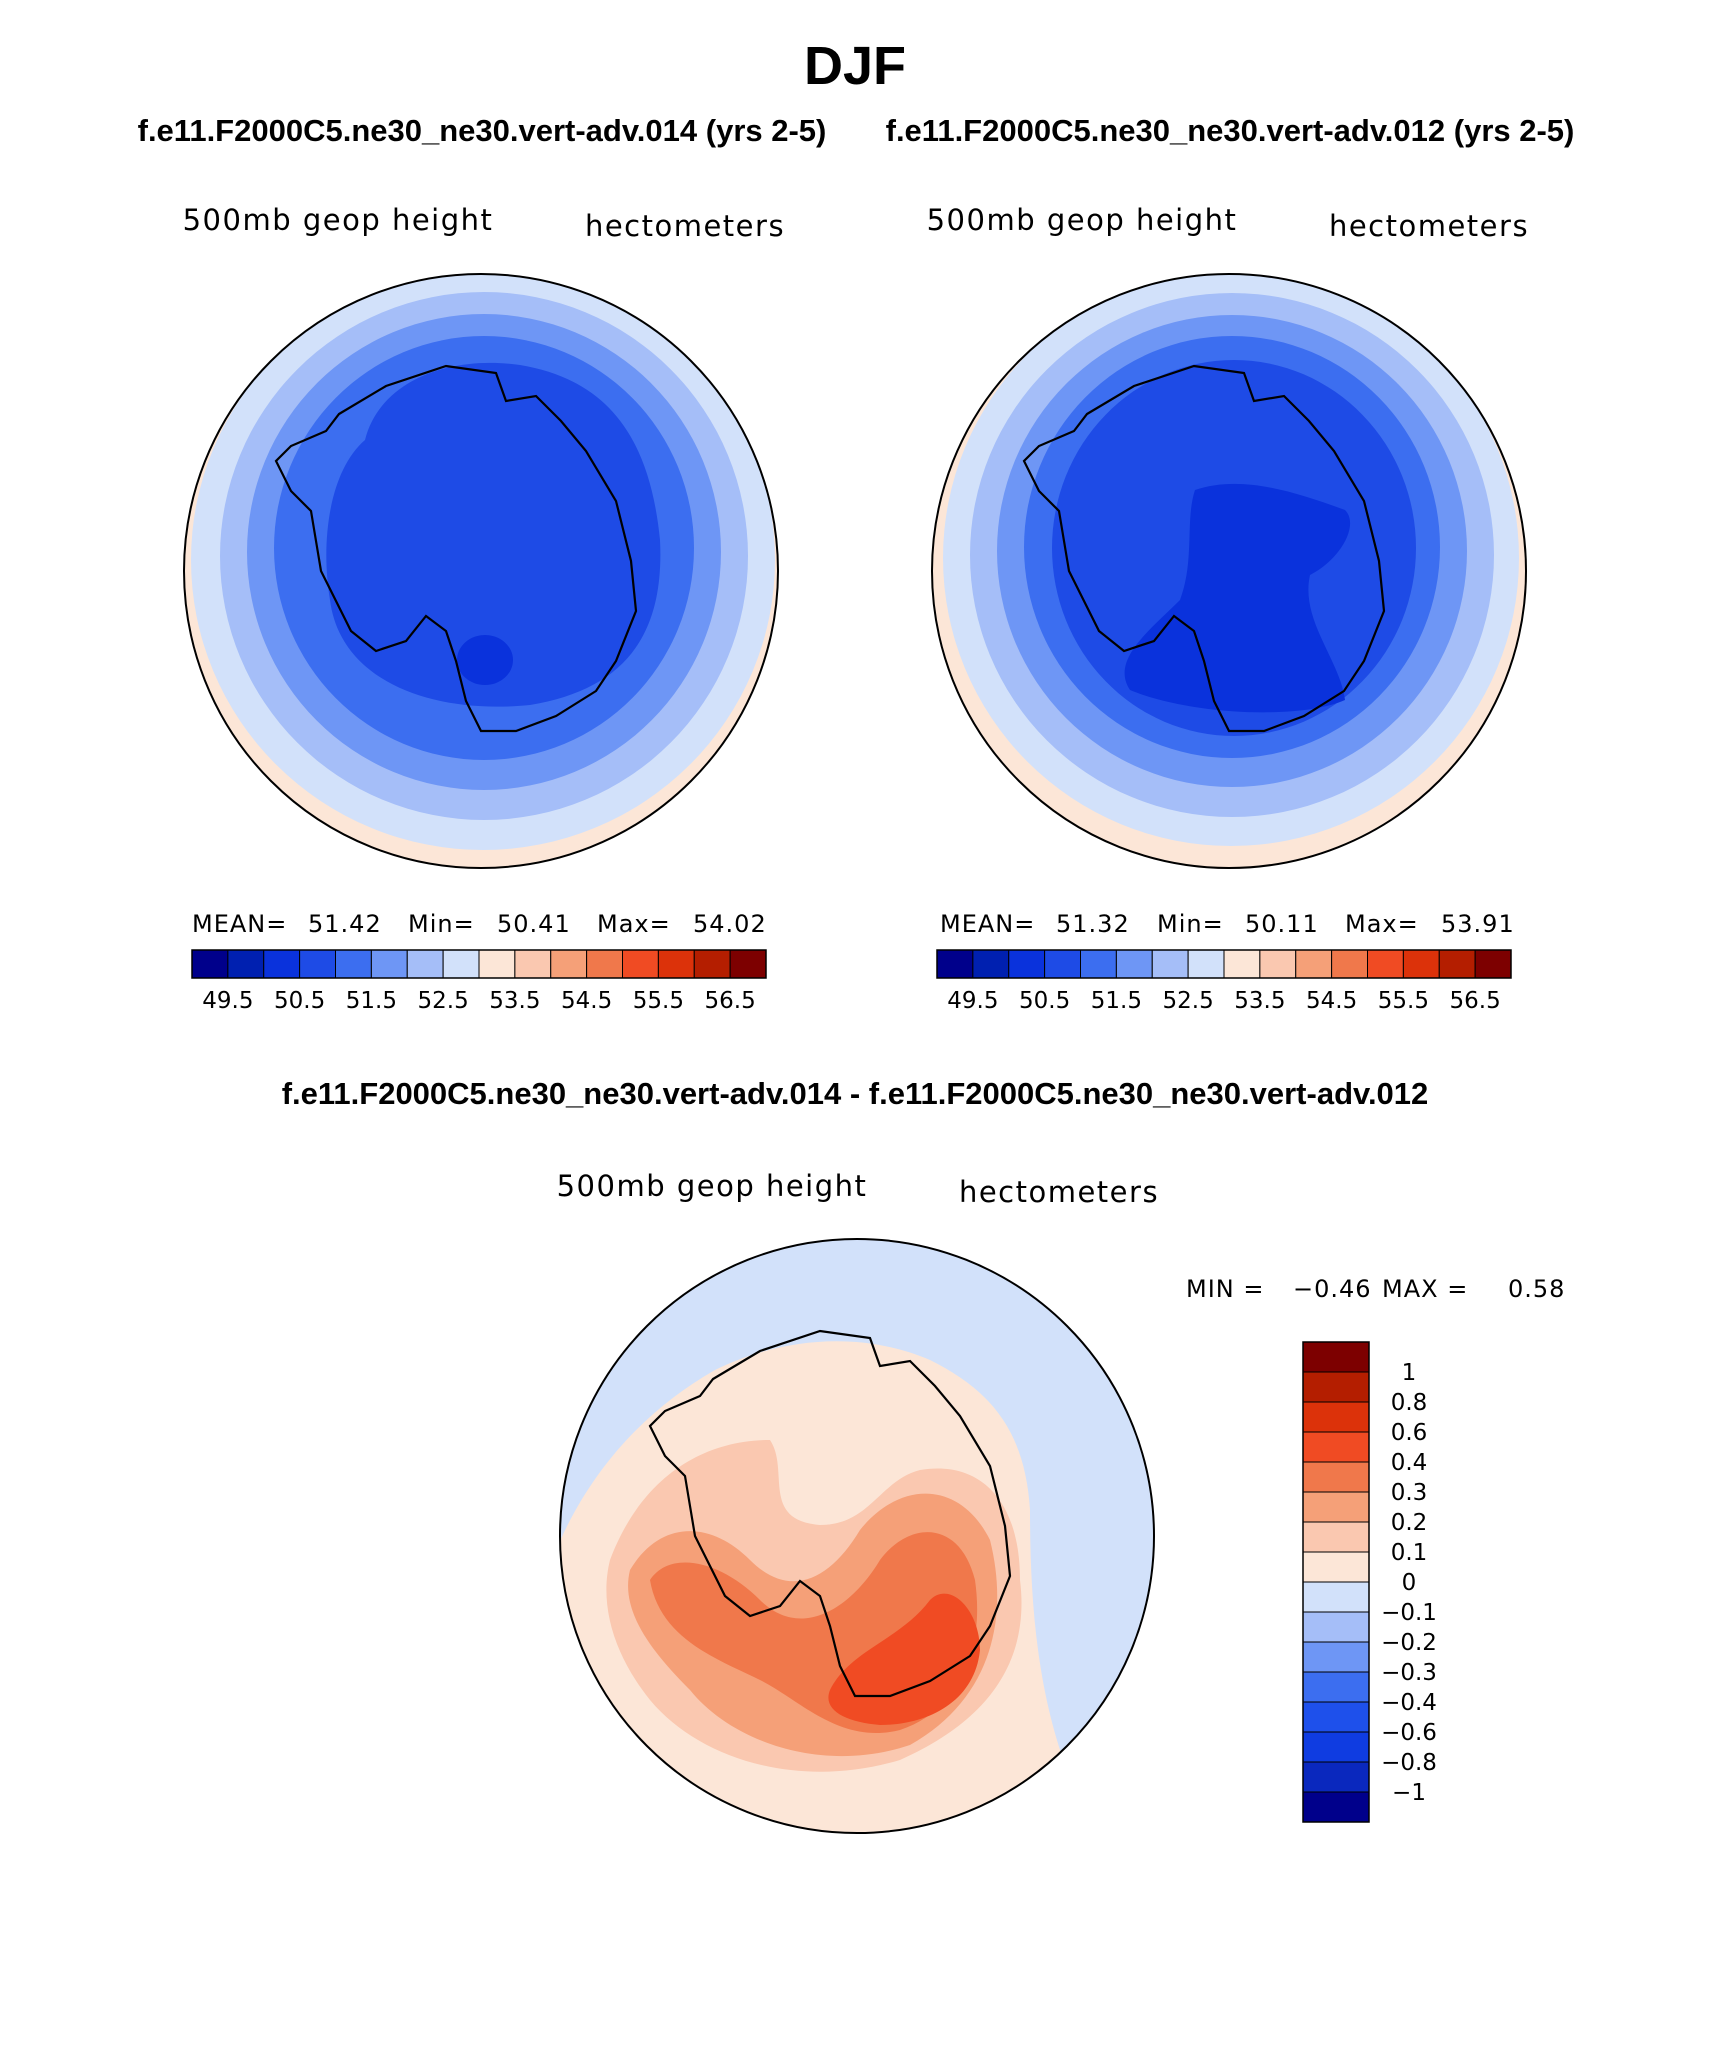  What do you see at coordinates (685, 226) in the screenshot?
I see `panel-left-units: hectometers` at bounding box center [685, 226].